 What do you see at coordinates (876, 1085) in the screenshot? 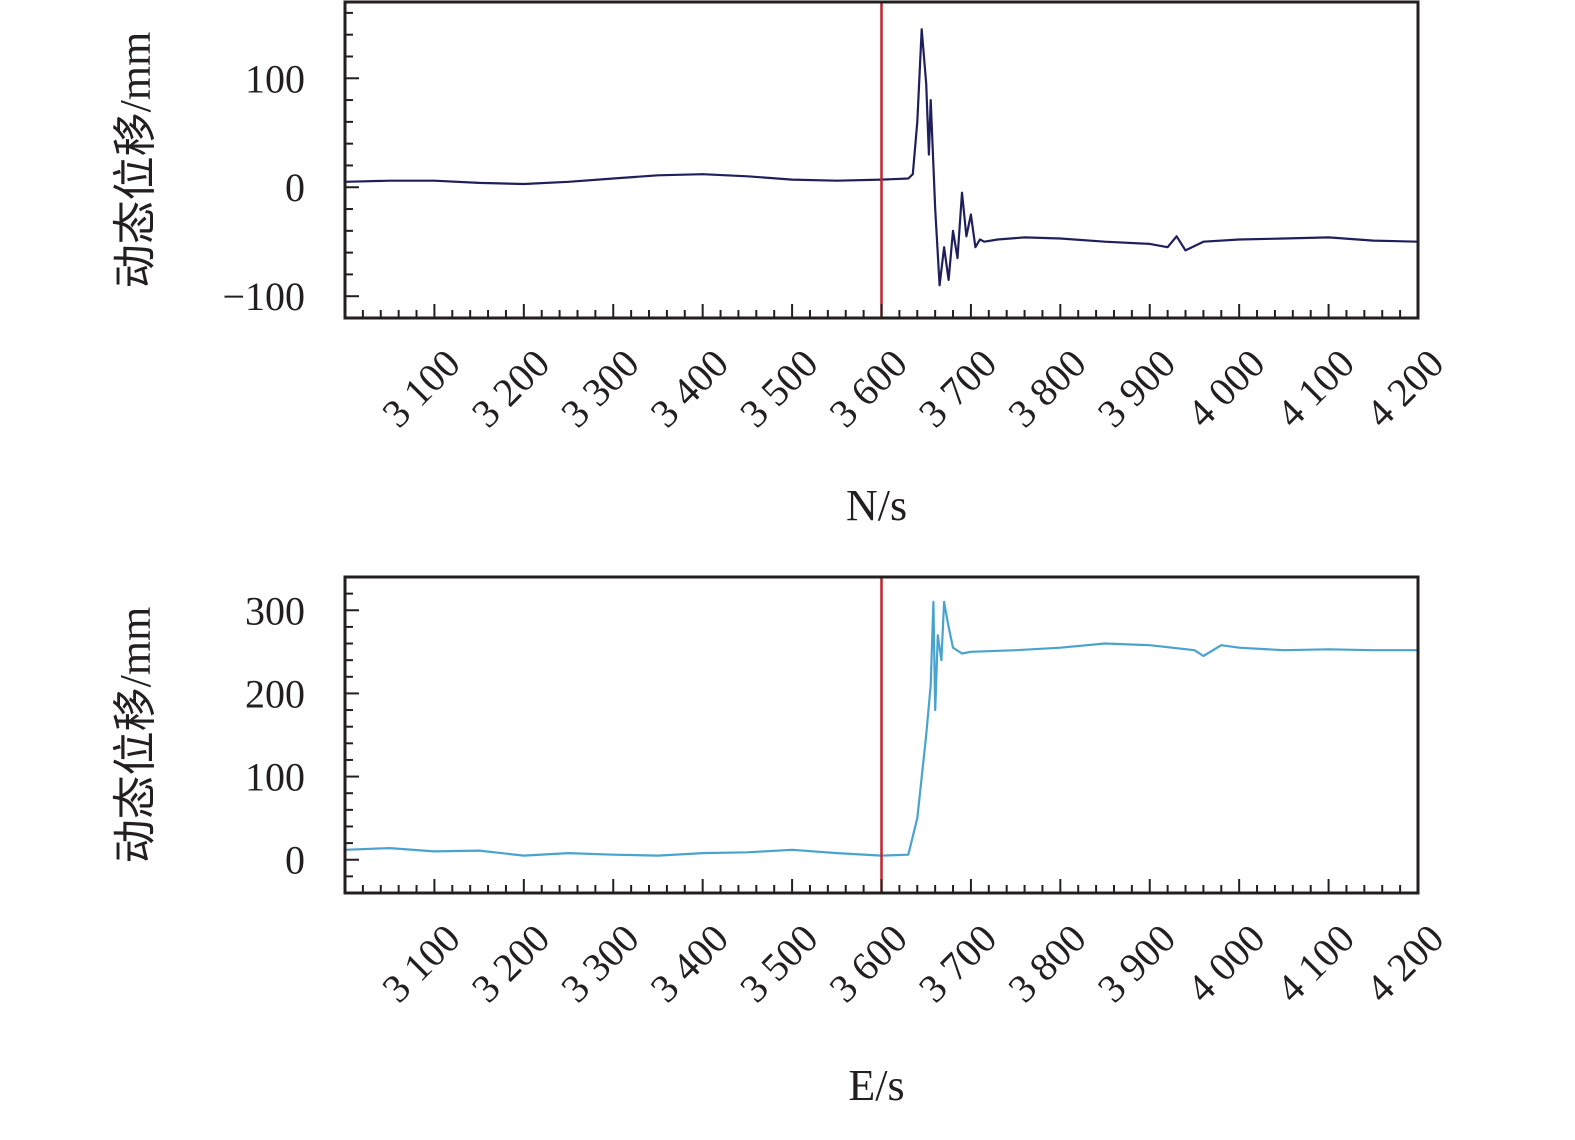
I see `x-axis-title: E/s` at bounding box center [876, 1085].